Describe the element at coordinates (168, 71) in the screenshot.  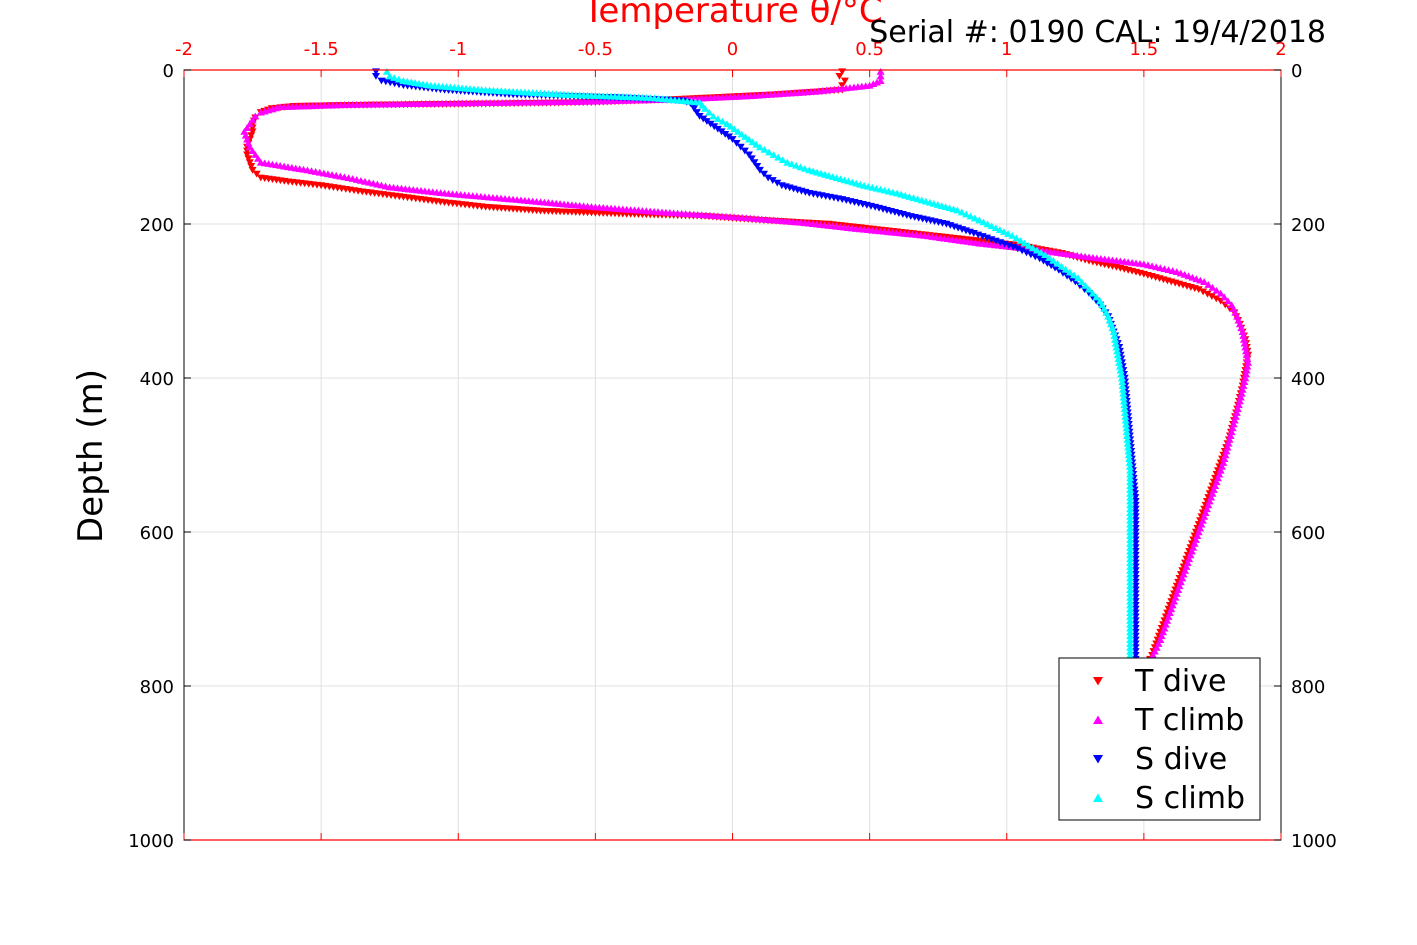
I see `y-tick-label-left: 0` at that location.